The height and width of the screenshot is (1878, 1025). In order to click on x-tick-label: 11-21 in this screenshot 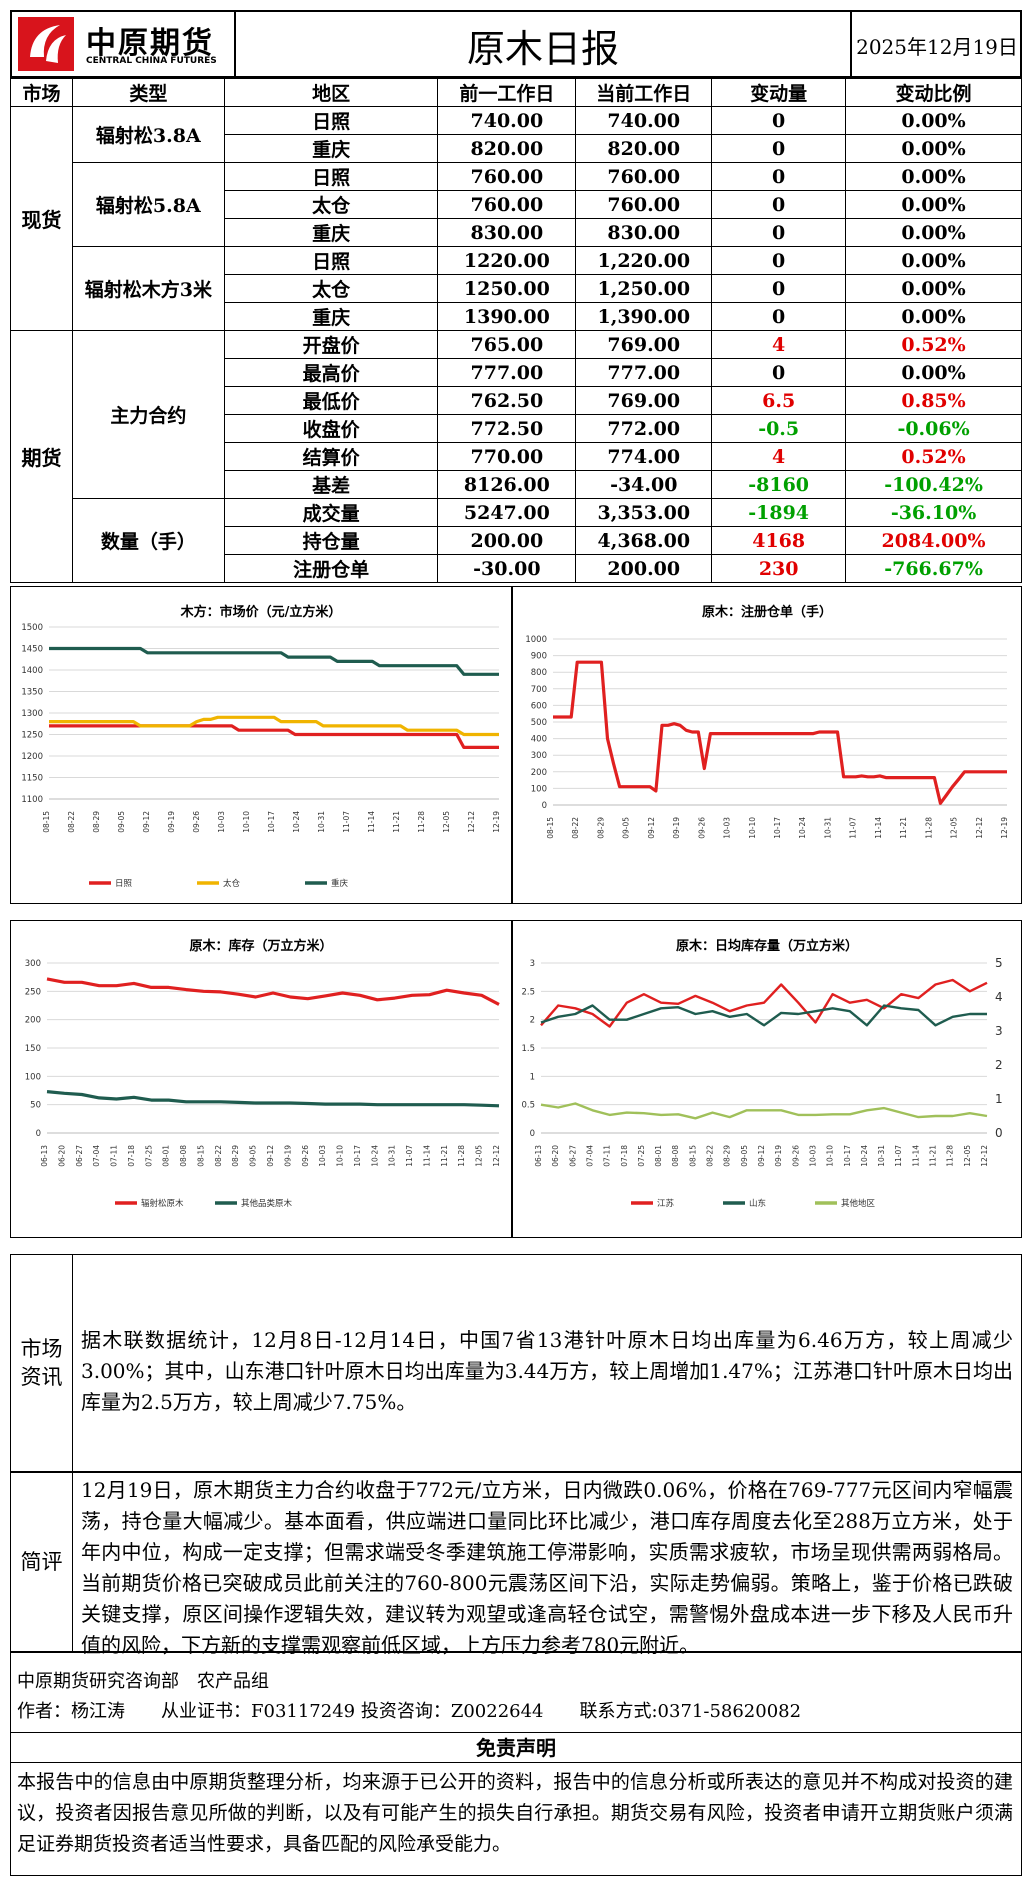, I will do `click(396, 822)`.